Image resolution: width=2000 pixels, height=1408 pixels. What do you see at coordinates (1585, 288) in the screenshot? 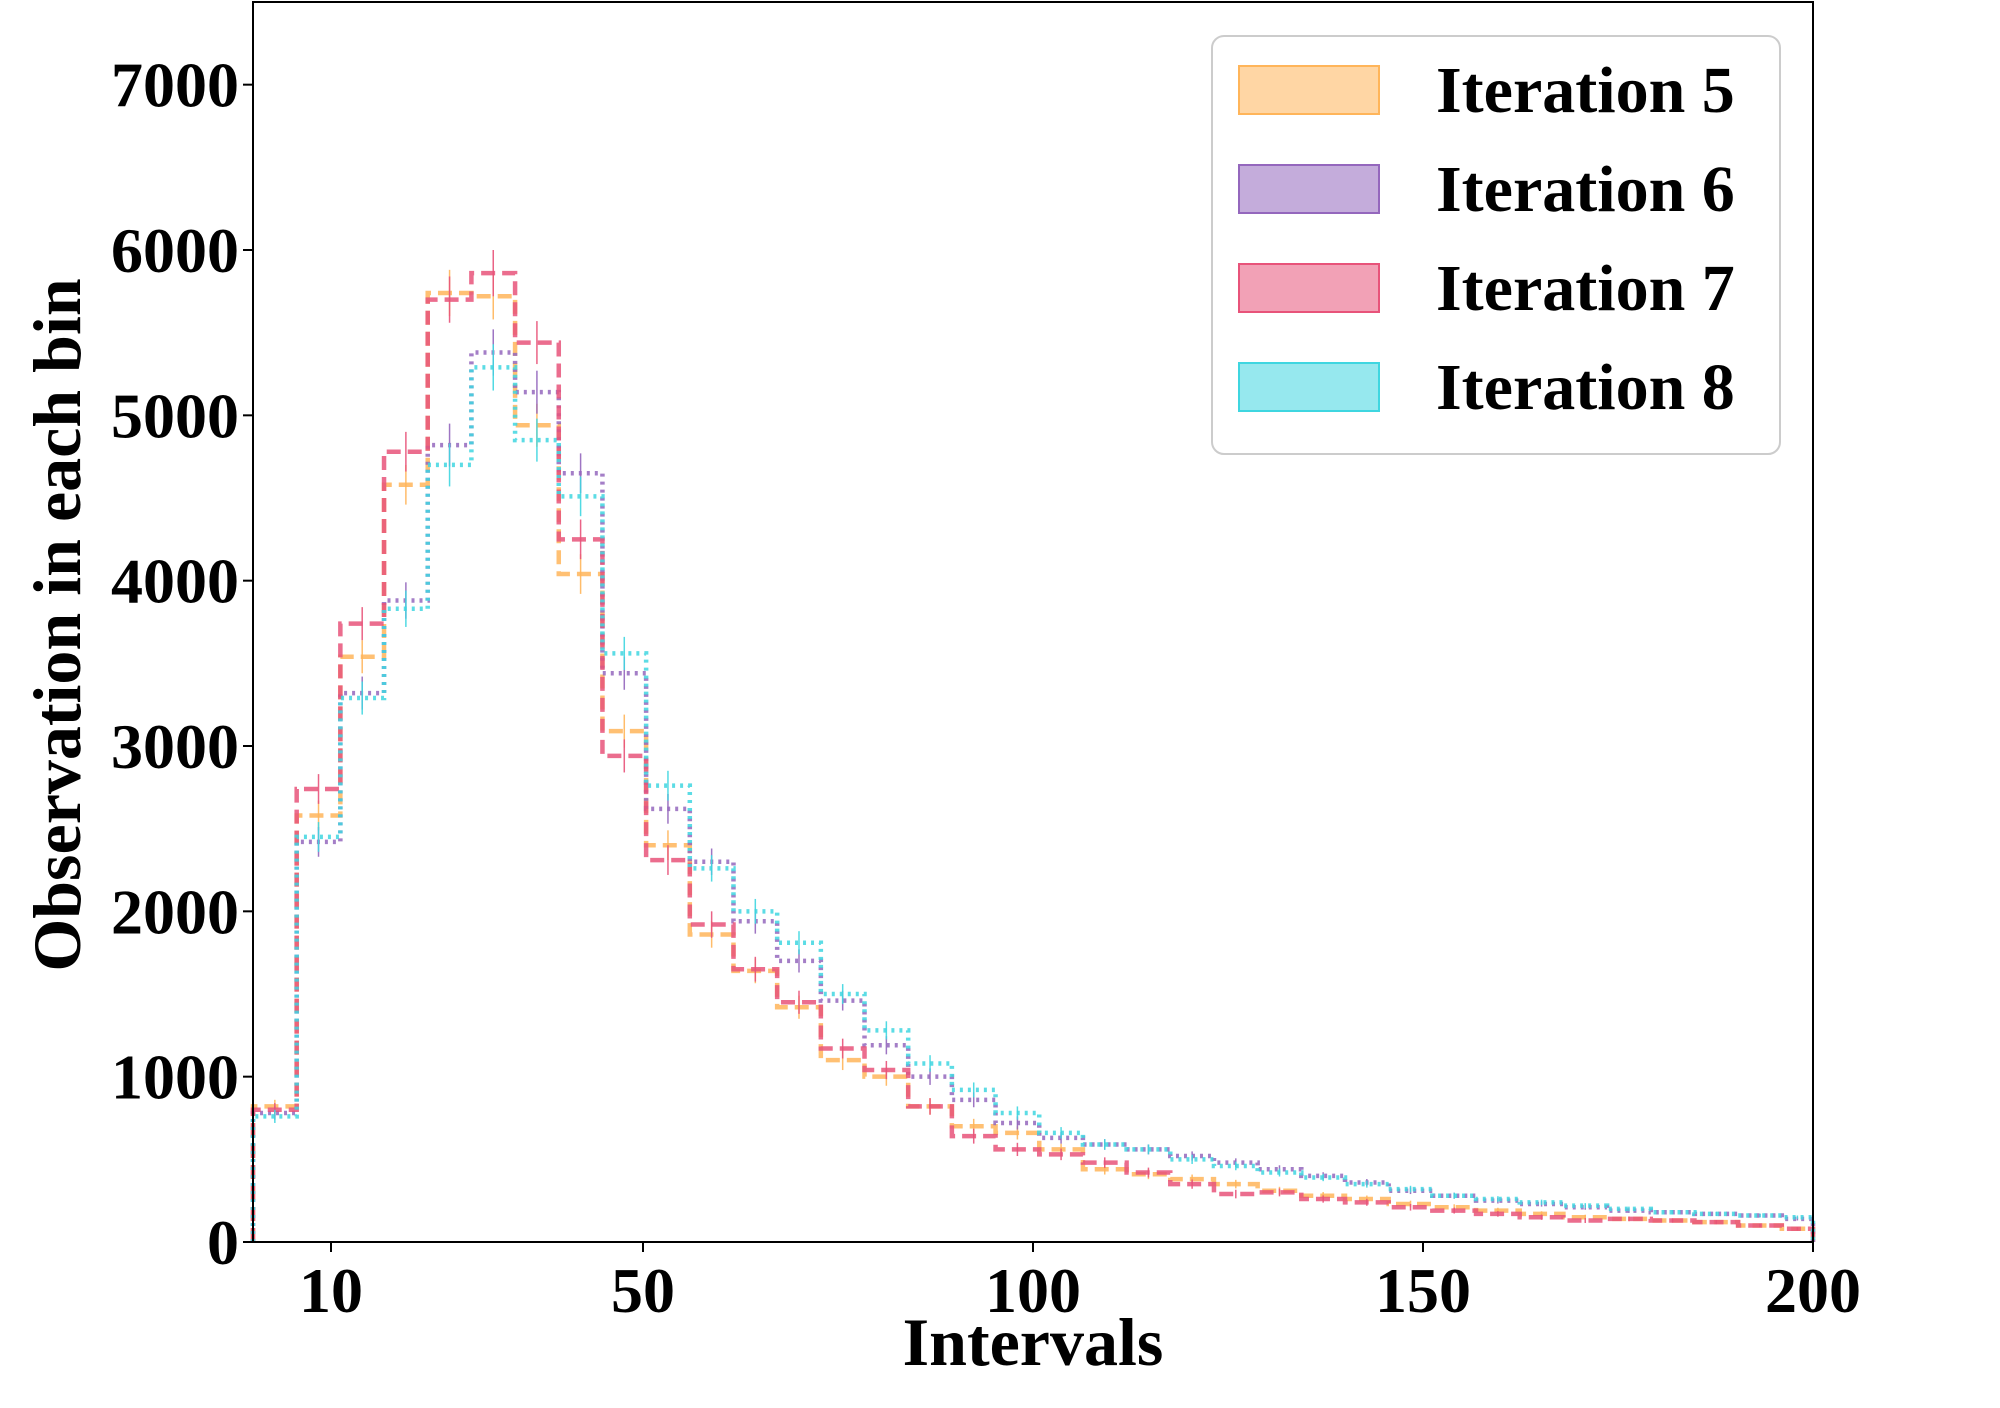
I see `legend-label: Iteration 7` at bounding box center [1585, 288].